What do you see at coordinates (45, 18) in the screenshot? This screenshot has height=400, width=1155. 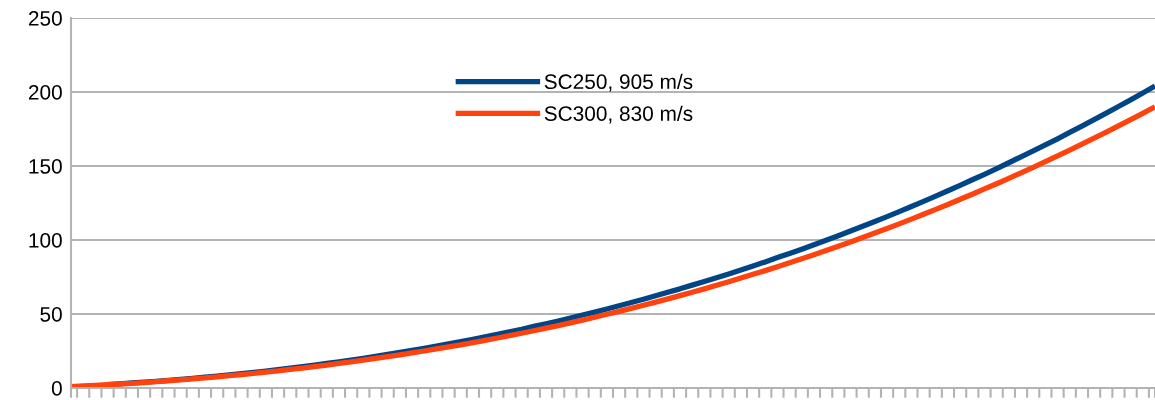 I see `y-tick-label: 250` at bounding box center [45, 18].